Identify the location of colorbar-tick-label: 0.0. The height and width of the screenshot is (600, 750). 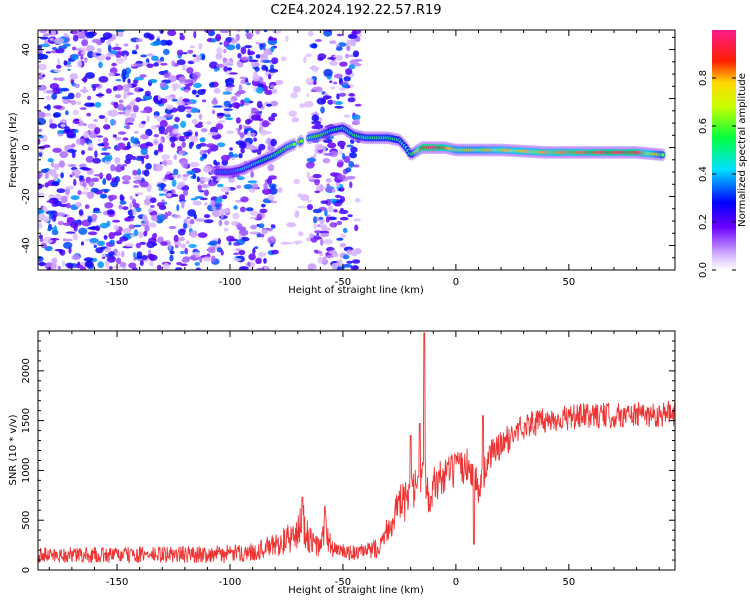
(703, 270).